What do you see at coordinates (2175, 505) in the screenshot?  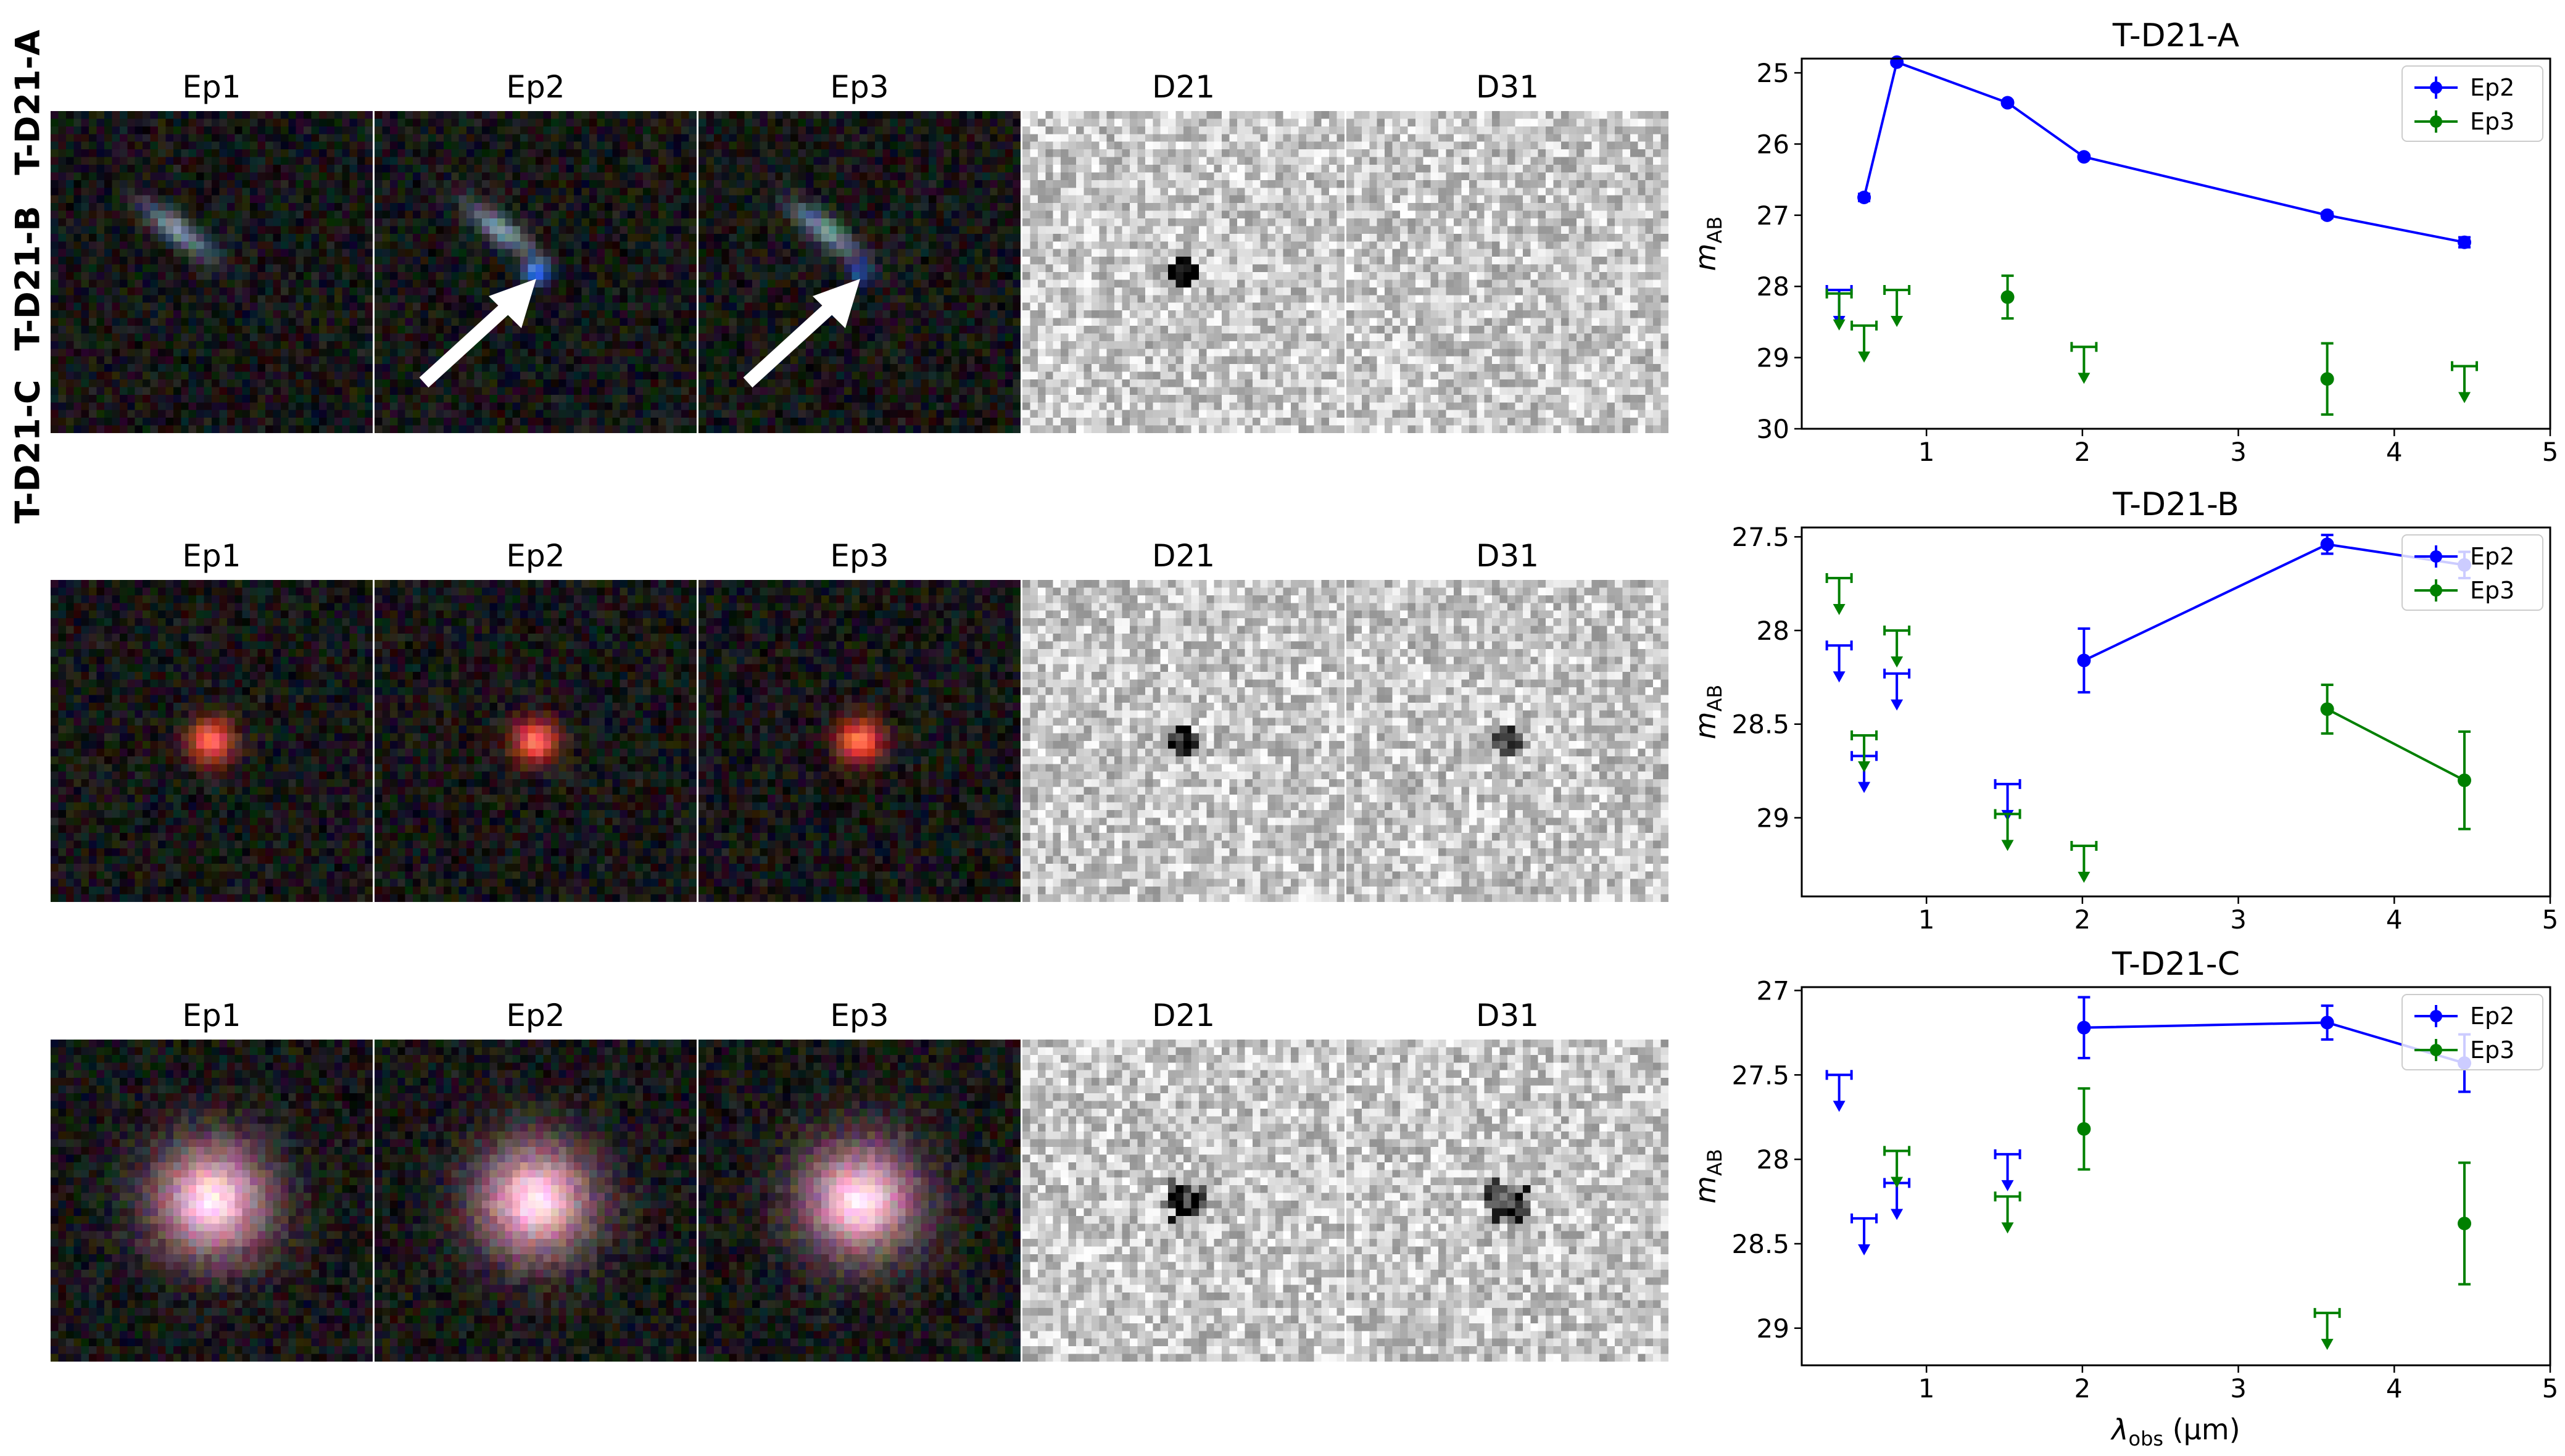 I see `chart-title: T-D21-B` at bounding box center [2175, 505].